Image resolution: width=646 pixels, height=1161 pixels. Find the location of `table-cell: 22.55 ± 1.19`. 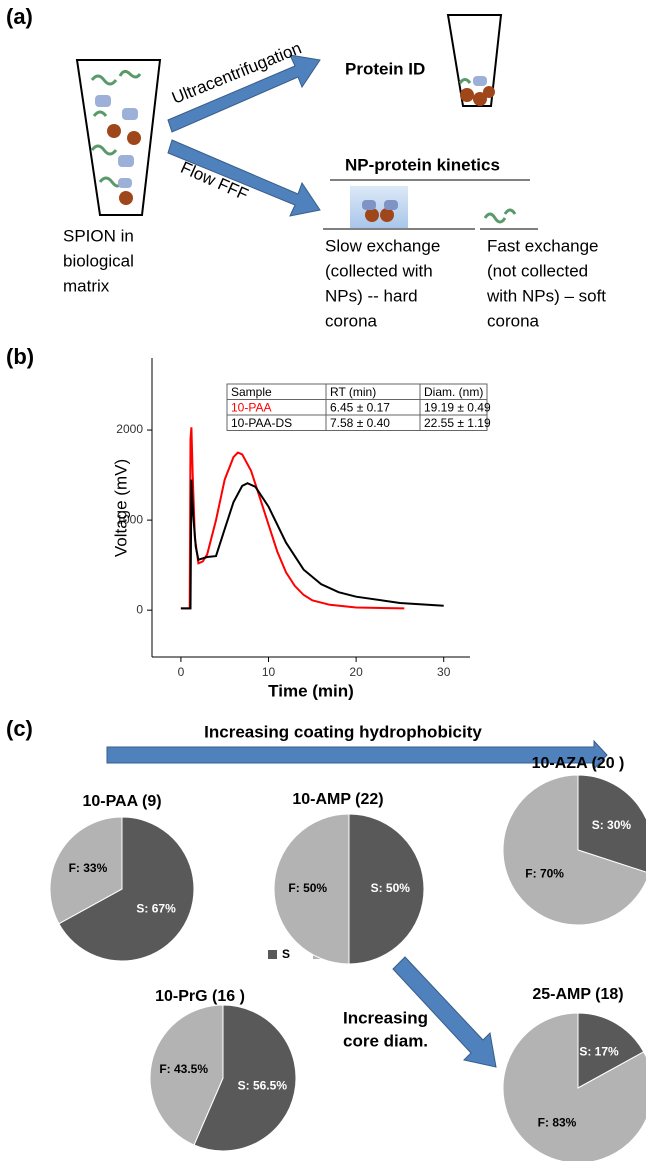

table-cell: 22.55 ± 1.19 is located at coordinates (457, 423).